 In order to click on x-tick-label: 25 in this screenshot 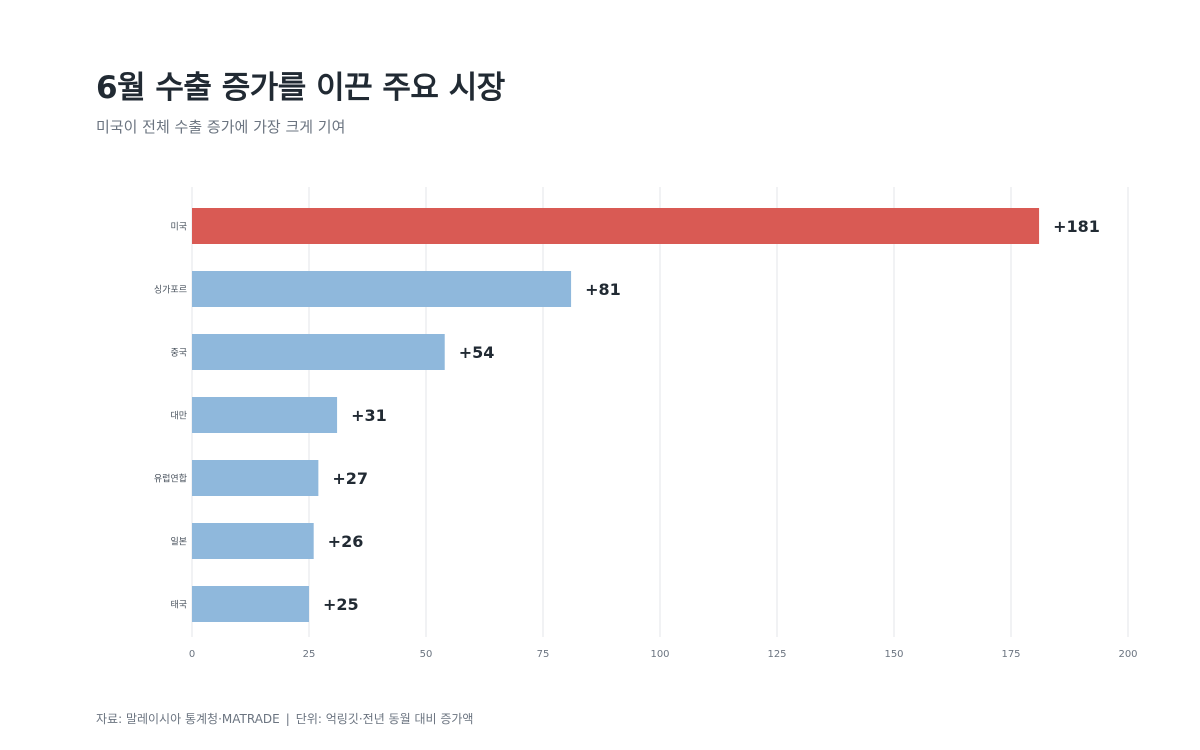, I will do `click(309, 654)`.